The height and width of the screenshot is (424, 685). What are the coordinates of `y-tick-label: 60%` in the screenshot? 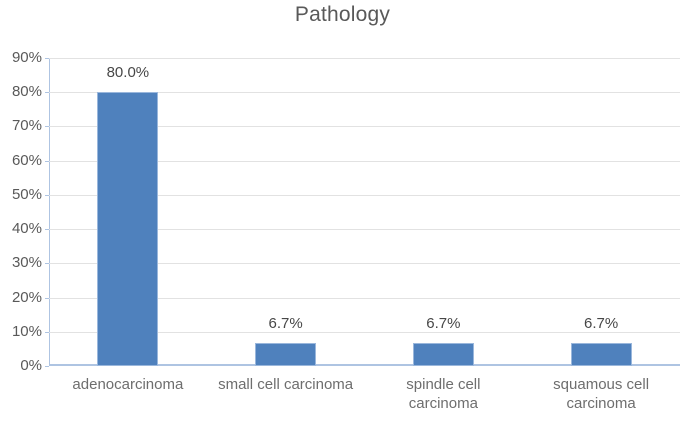 It's located at (26, 160).